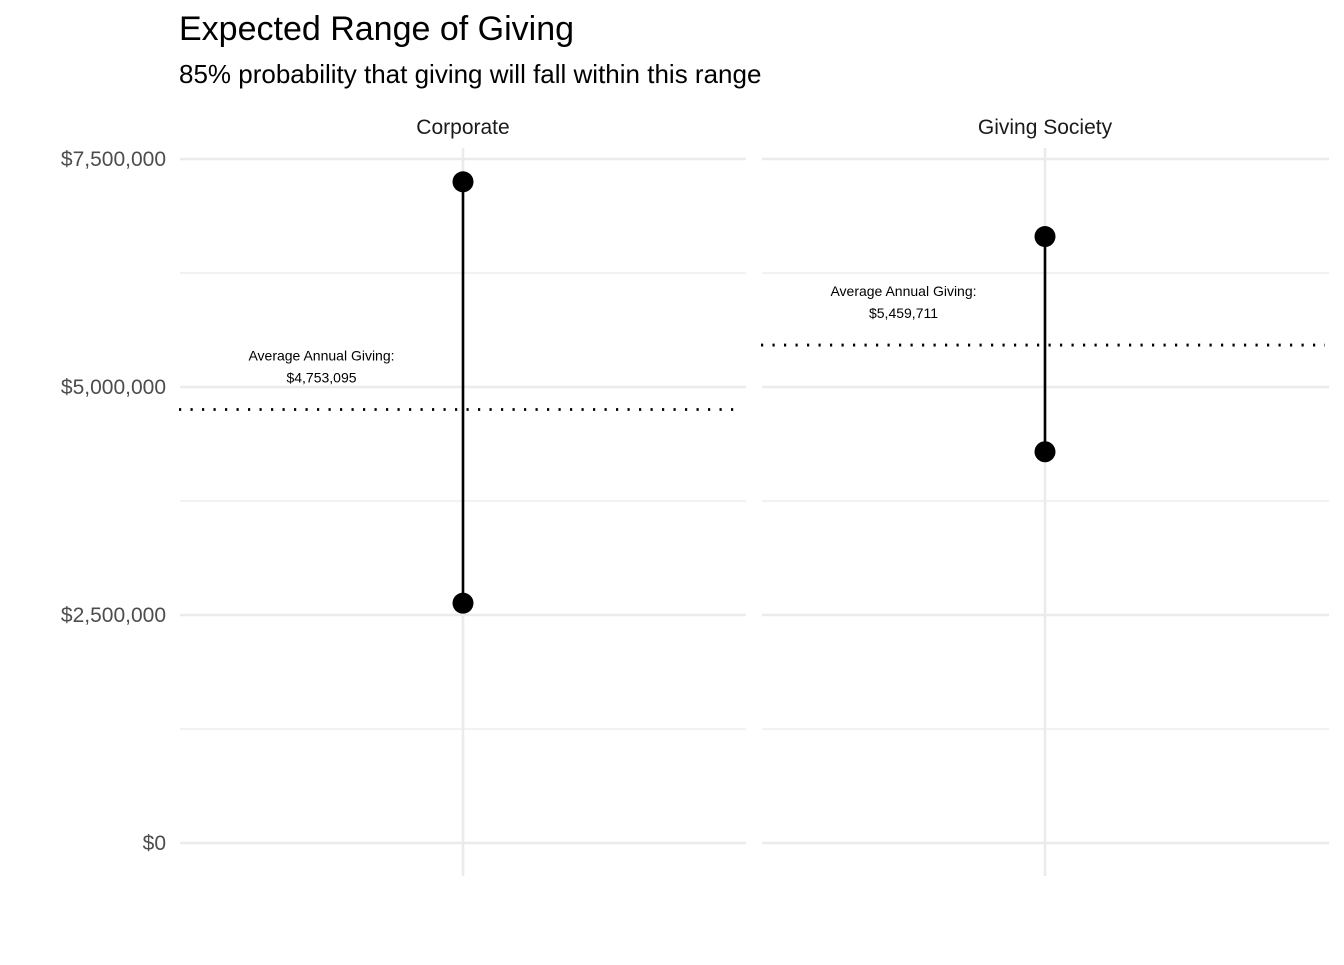 The image size is (1344, 965). What do you see at coordinates (1045, 127) in the screenshot?
I see `facet-strip-label: Giving Society` at bounding box center [1045, 127].